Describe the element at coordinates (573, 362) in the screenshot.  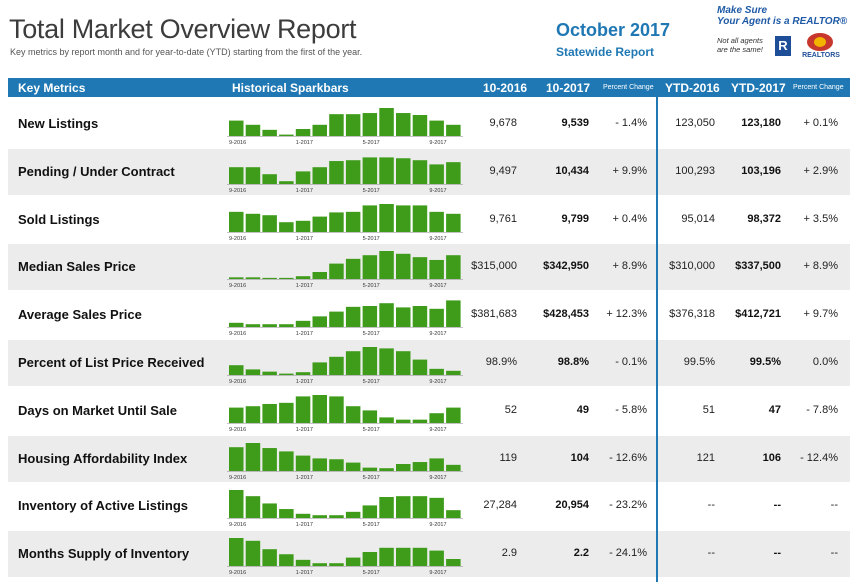
I see `cell-v2017: 98.8%` at that location.